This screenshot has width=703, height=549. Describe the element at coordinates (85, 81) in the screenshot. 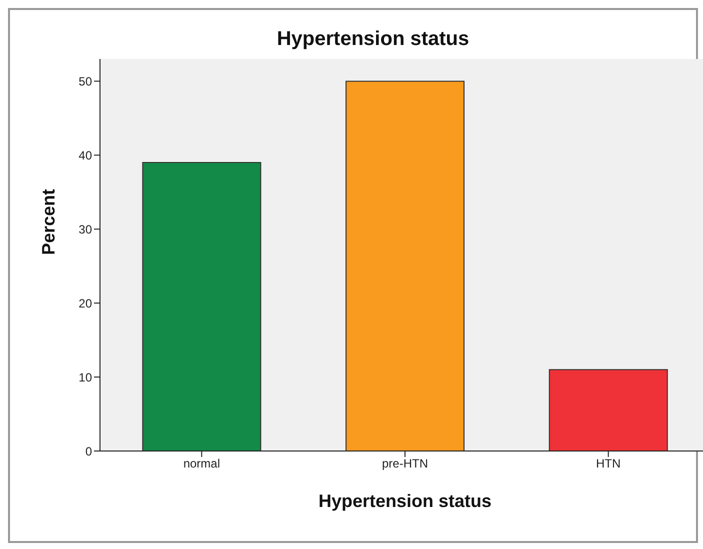

I see `y-tick-label: 50` at that location.